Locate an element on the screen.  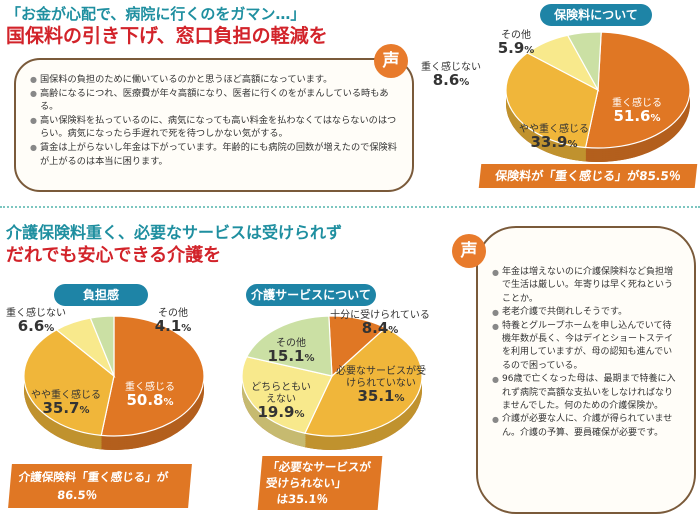
chart1-label-text: やや重く感じる is located at coordinates (554, 129).